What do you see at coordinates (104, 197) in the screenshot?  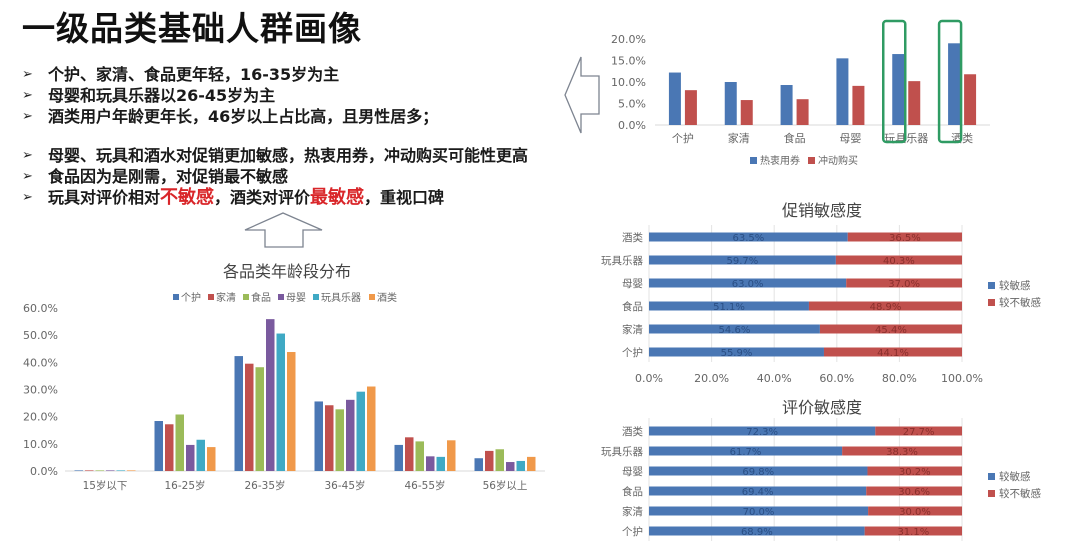 I see `bullet-text: 玩具对评价相对` at bounding box center [104, 197].